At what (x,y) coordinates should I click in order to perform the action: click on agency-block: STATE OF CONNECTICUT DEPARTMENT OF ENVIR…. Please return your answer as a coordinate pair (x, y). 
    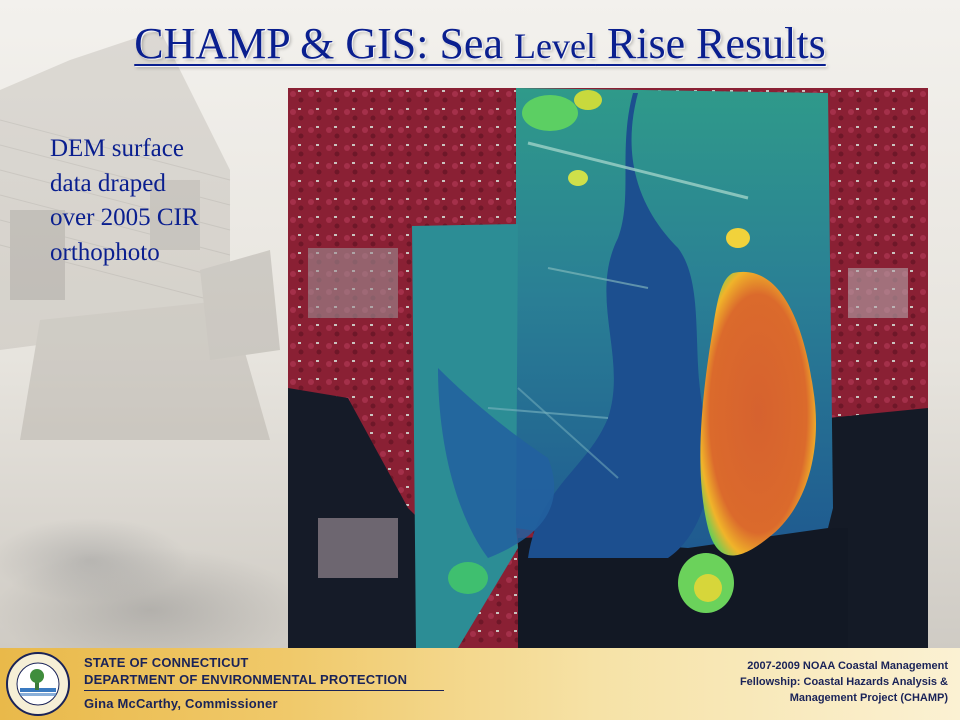
    Looking at the image, I should click on (264, 683).